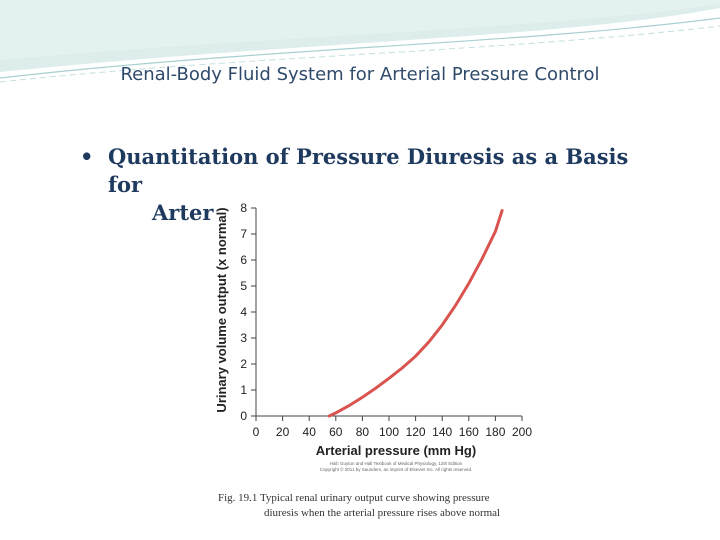 The image size is (720, 540). What do you see at coordinates (363, 432) in the screenshot?
I see `x-tick-label: 80` at bounding box center [363, 432].